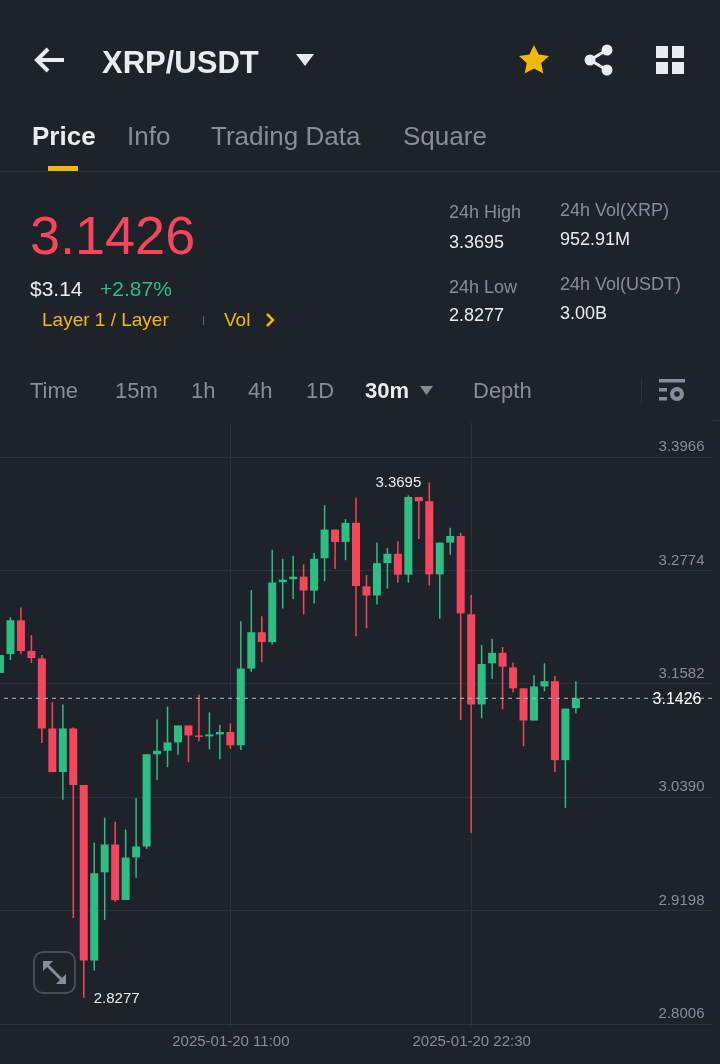  What do you see at coordinates (681, 899) in the screenshot?
I see `y-tick-label: 2.9198` at bounding box center [681, 899].